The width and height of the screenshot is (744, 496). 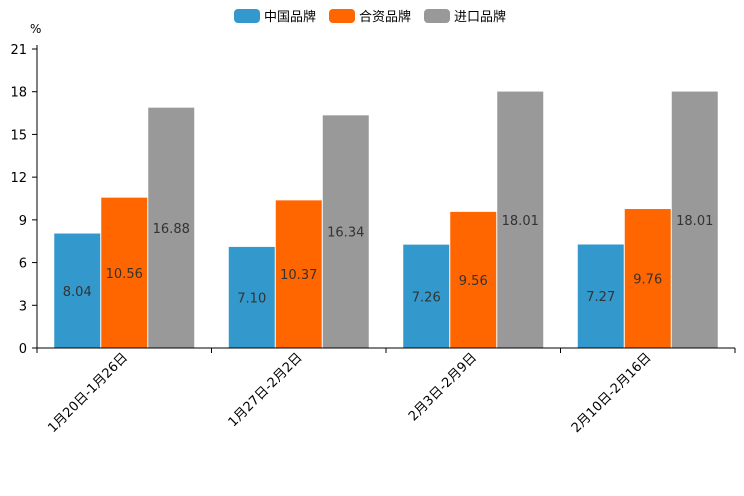 What do you see at coordinates (290, 17) in the screenshot?
I see `legend-label: 中国品牌` at bounding box center [290, 17].